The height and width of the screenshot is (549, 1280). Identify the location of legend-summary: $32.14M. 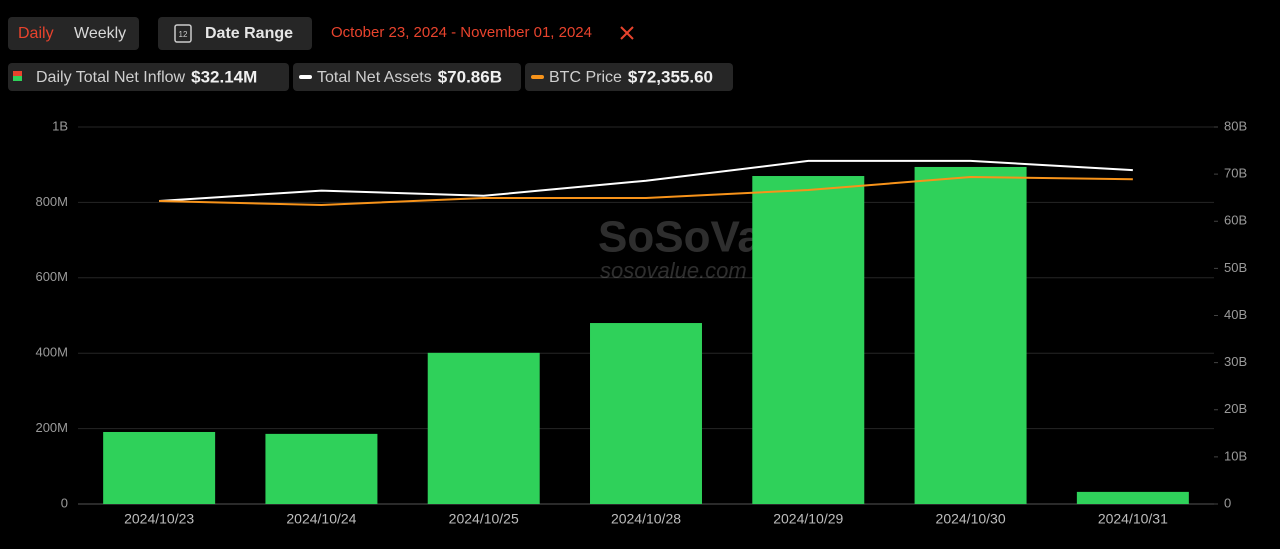
(224, 76).